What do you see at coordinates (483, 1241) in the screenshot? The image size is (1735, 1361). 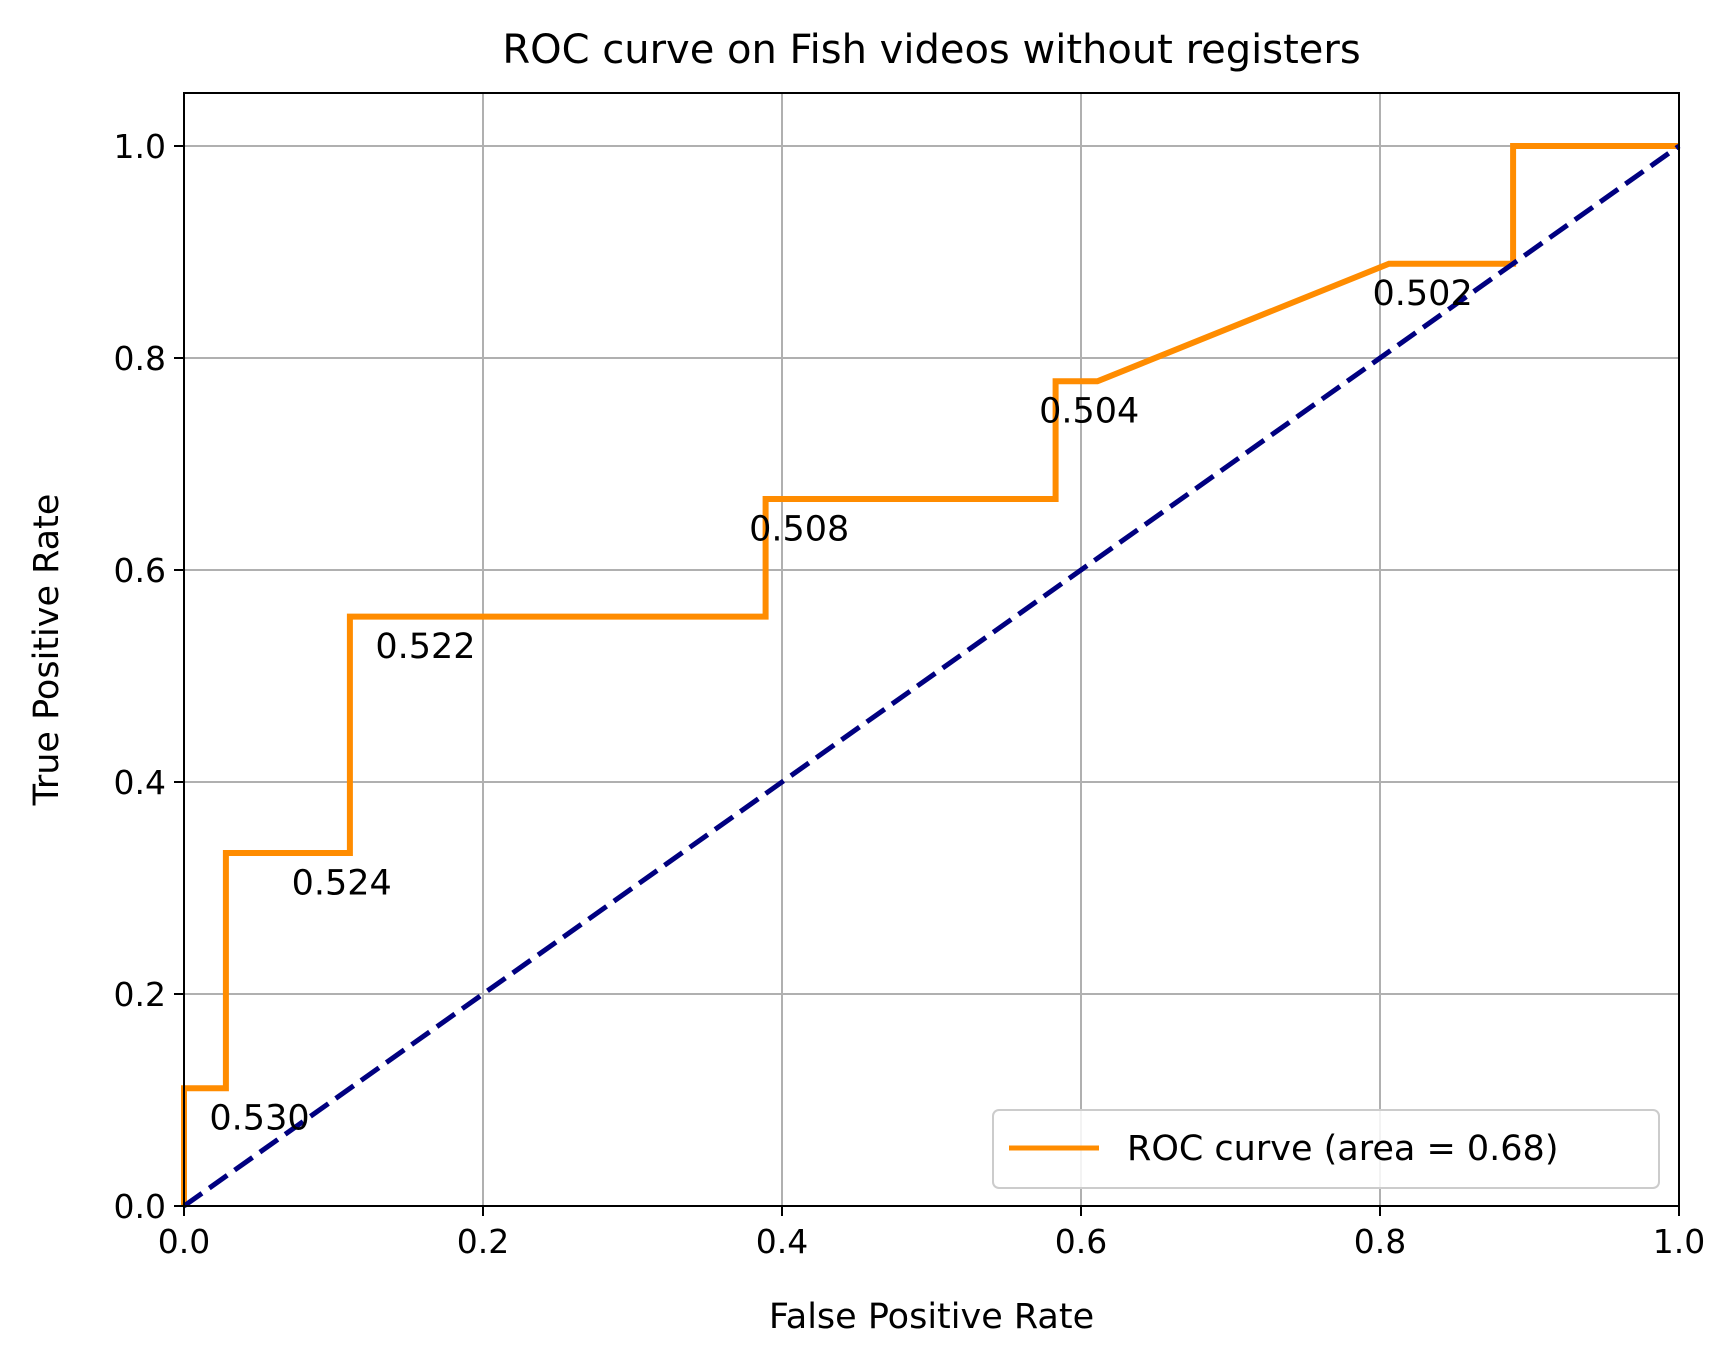 I see `x-tick-label: 0.2` at bounding box center [483, 1241].